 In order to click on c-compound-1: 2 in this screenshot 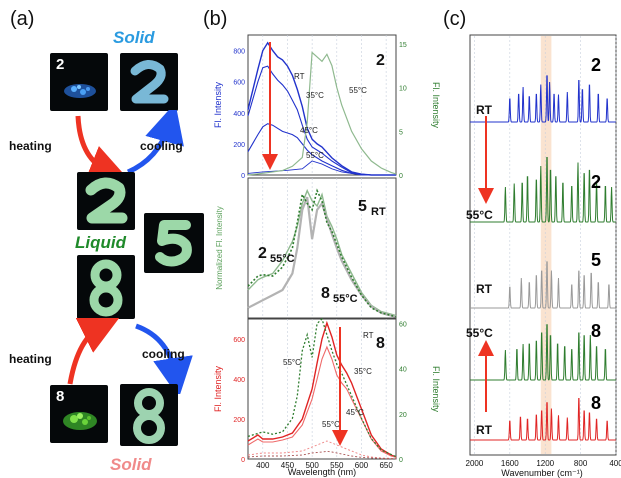, I will do `click(596, 65)`.